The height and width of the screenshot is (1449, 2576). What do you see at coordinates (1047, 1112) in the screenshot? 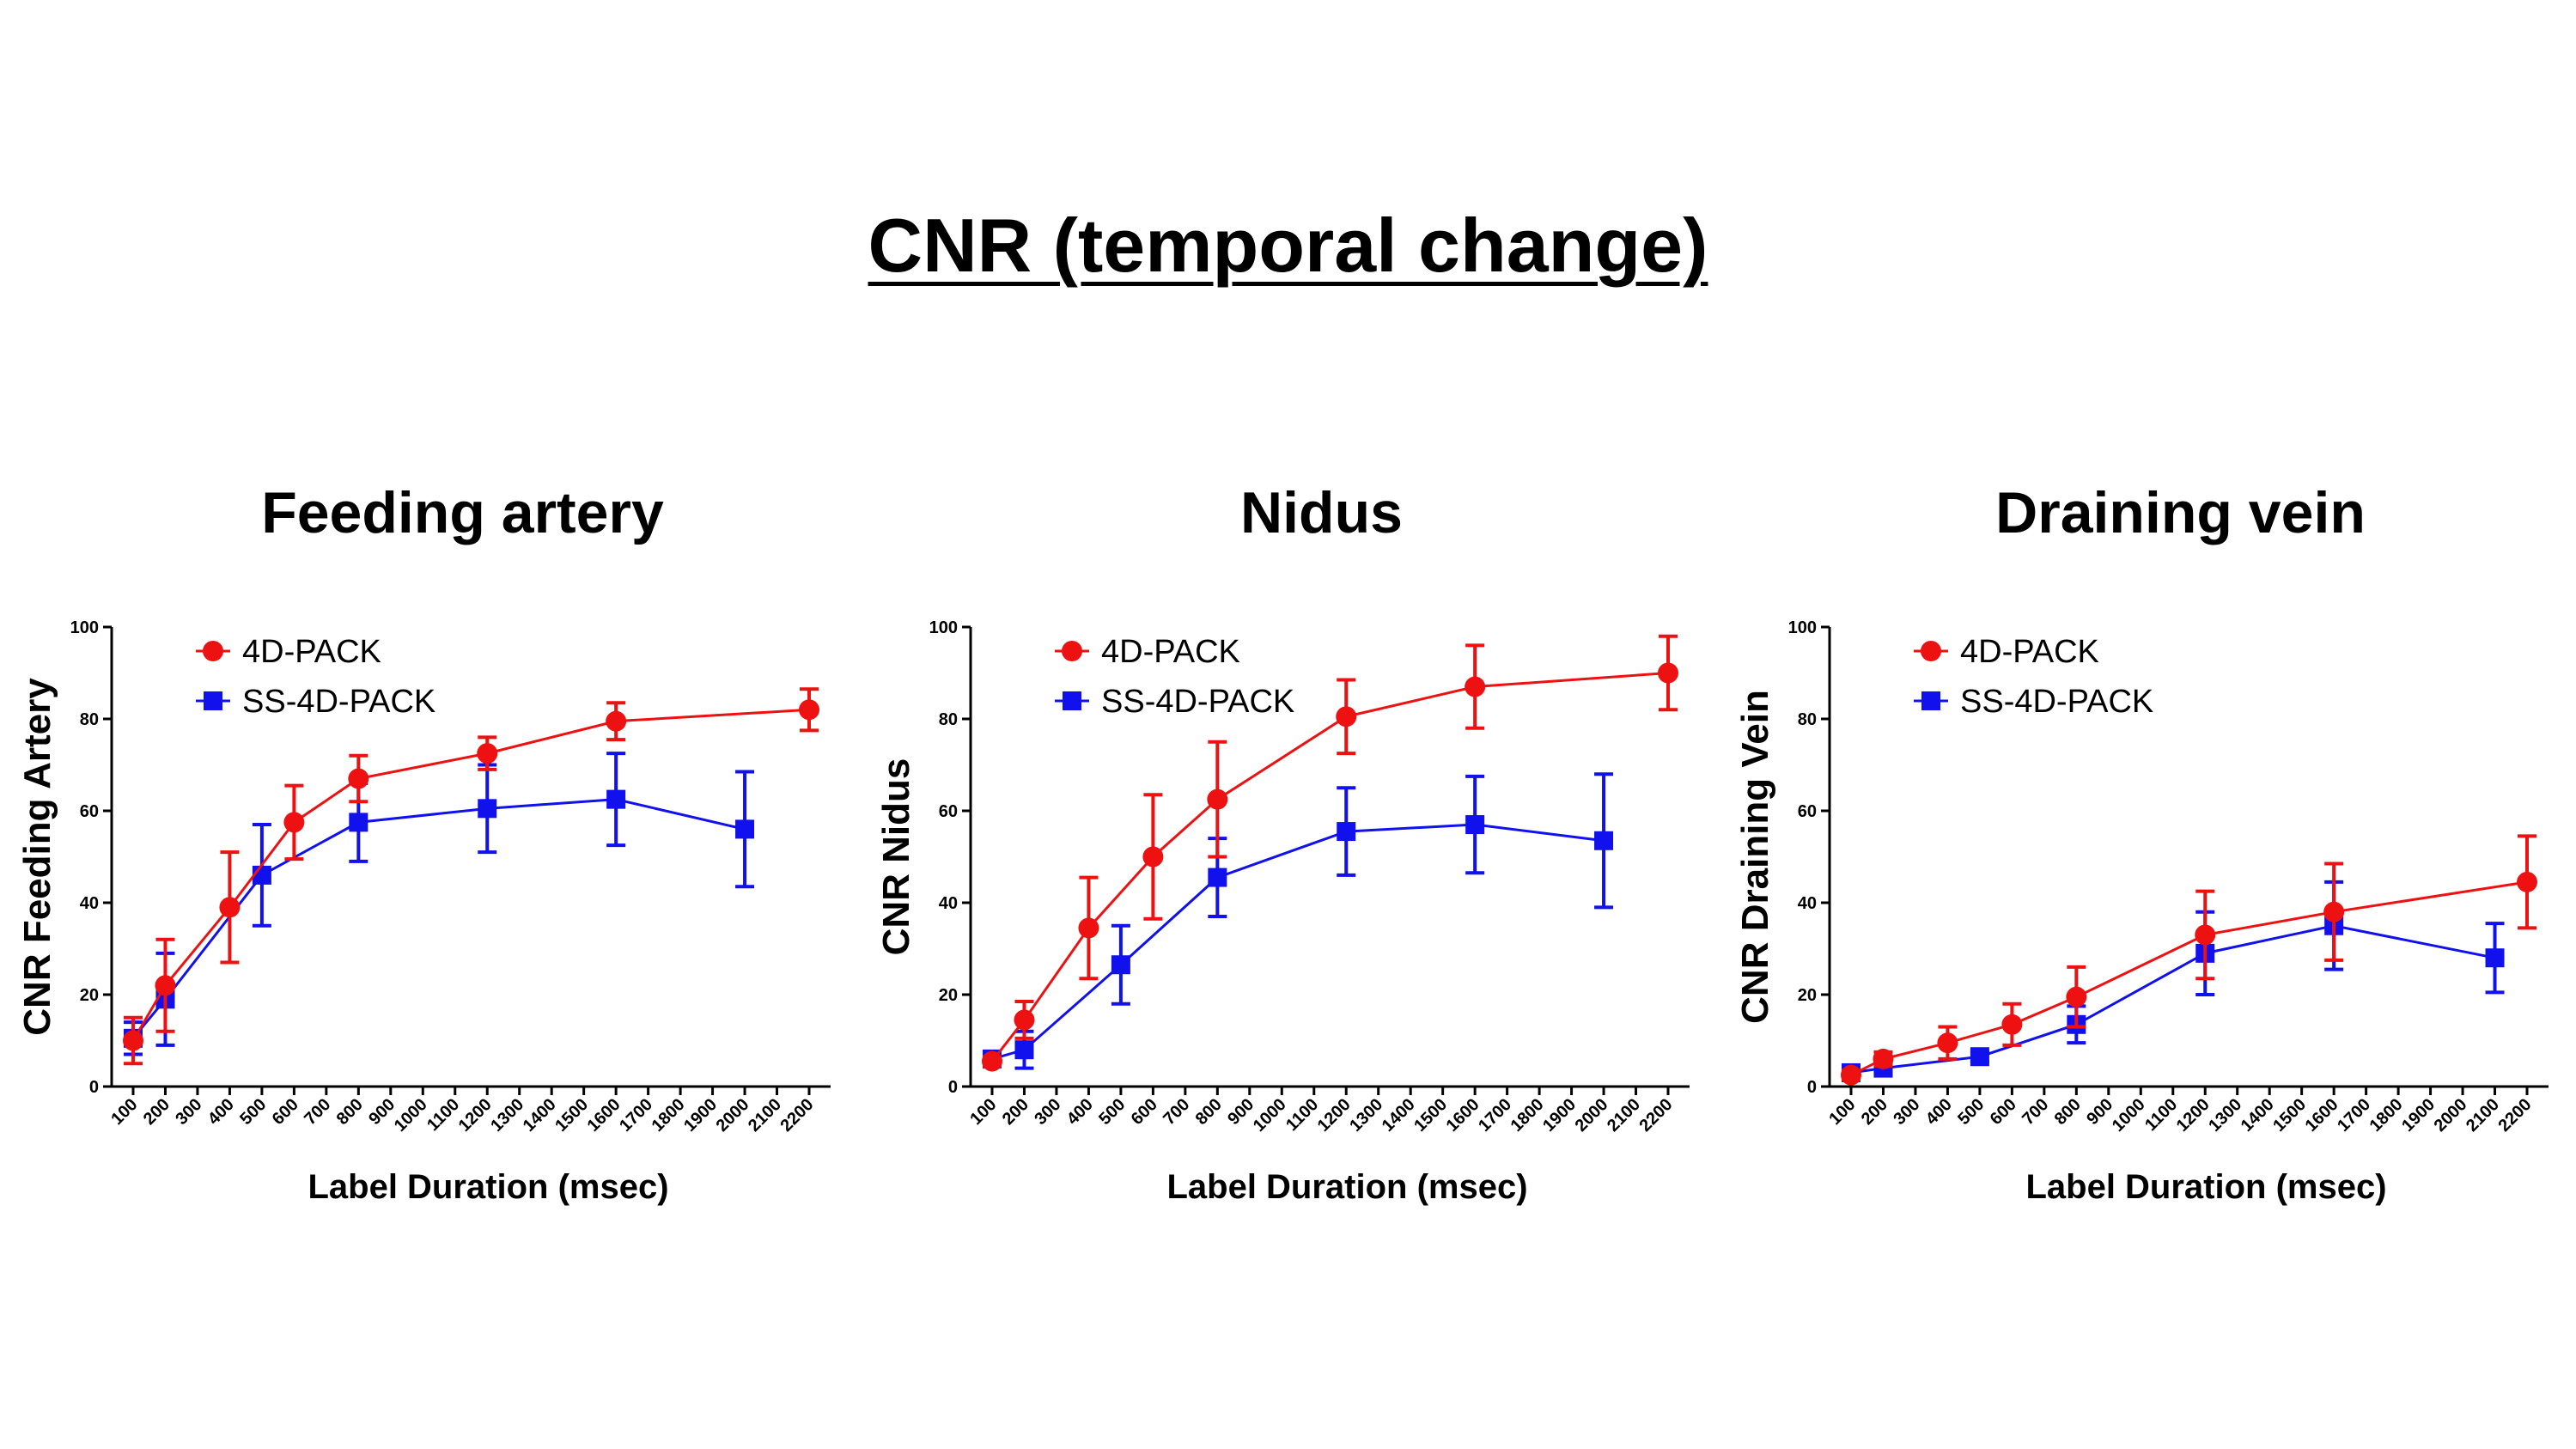
I see `x-tick-label: 300` at bounding box center [1047, 1112].